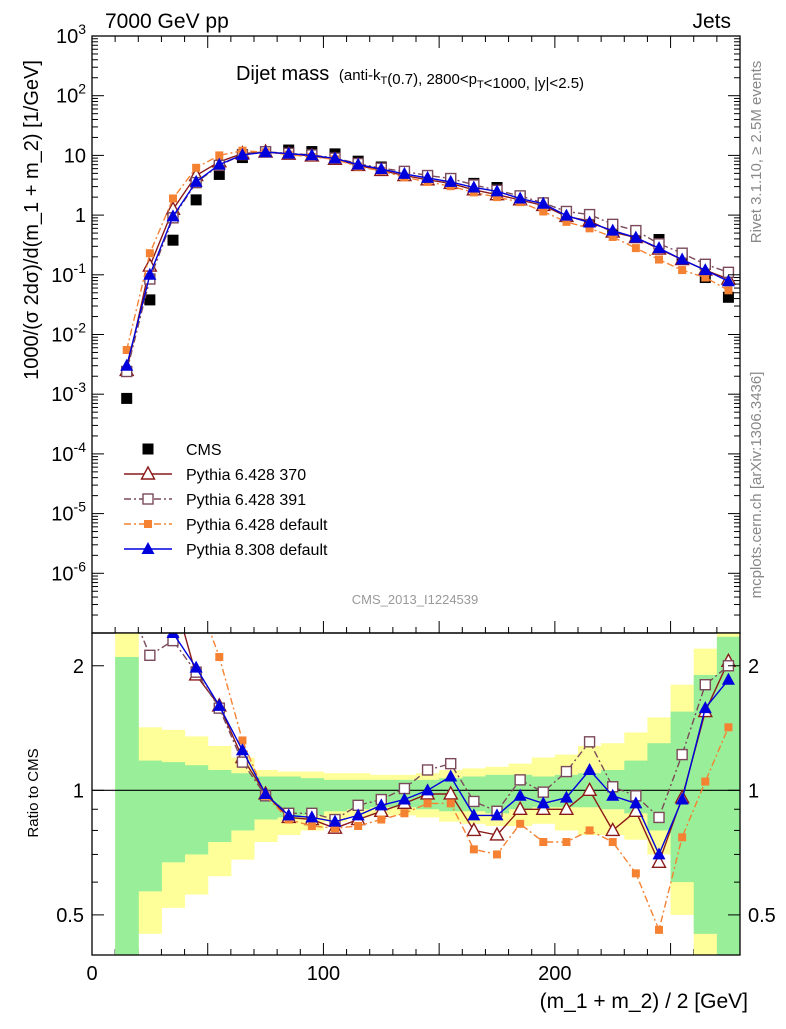 Image resolution: width=786 pixels, height=1029 pixels. I want to click on main-ytick-label: 10, so click(75, 156).